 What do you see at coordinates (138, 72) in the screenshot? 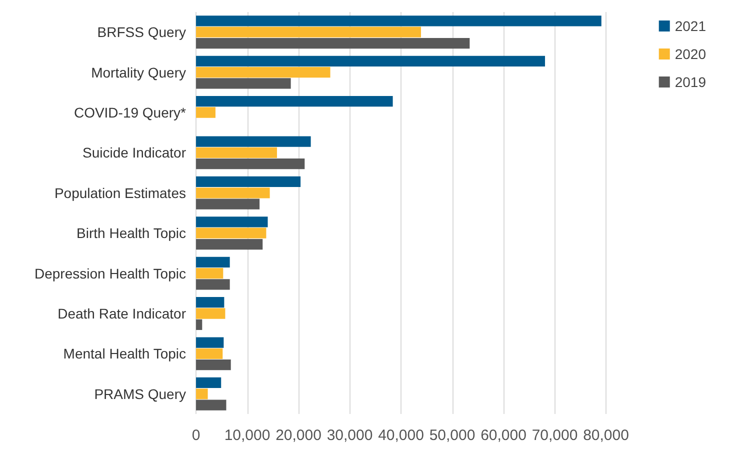
I see `y-tick-label: Mortality Query` at bounding box center [138, 72].